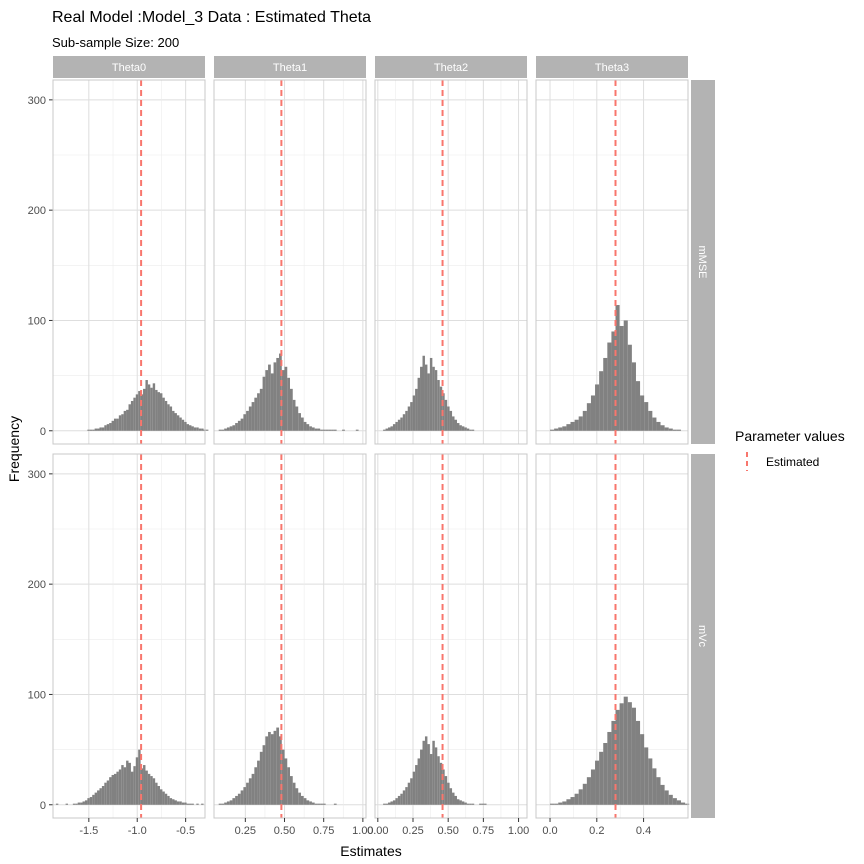 This screenshot has height=864, width=864. I want to click on x-tick-label: -1.0, so click(137, 831).